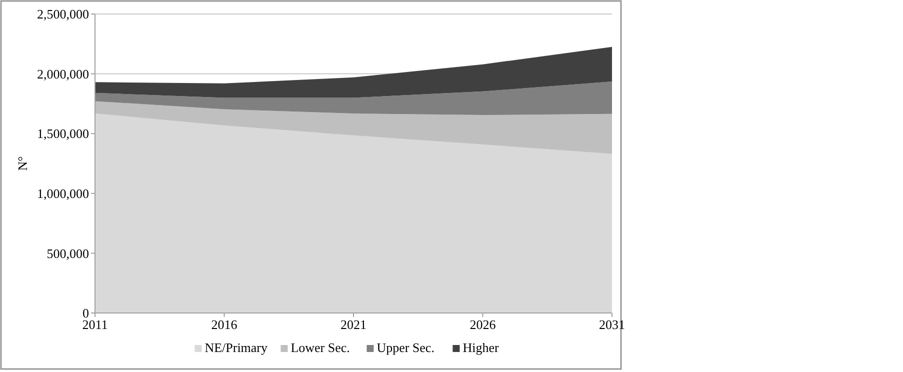 Image resolution: width=903 pixels, height=372 pixels. Describe the element at coordinates (481, 347) in the screenshot. I see `legend-label: Higher` at that location.